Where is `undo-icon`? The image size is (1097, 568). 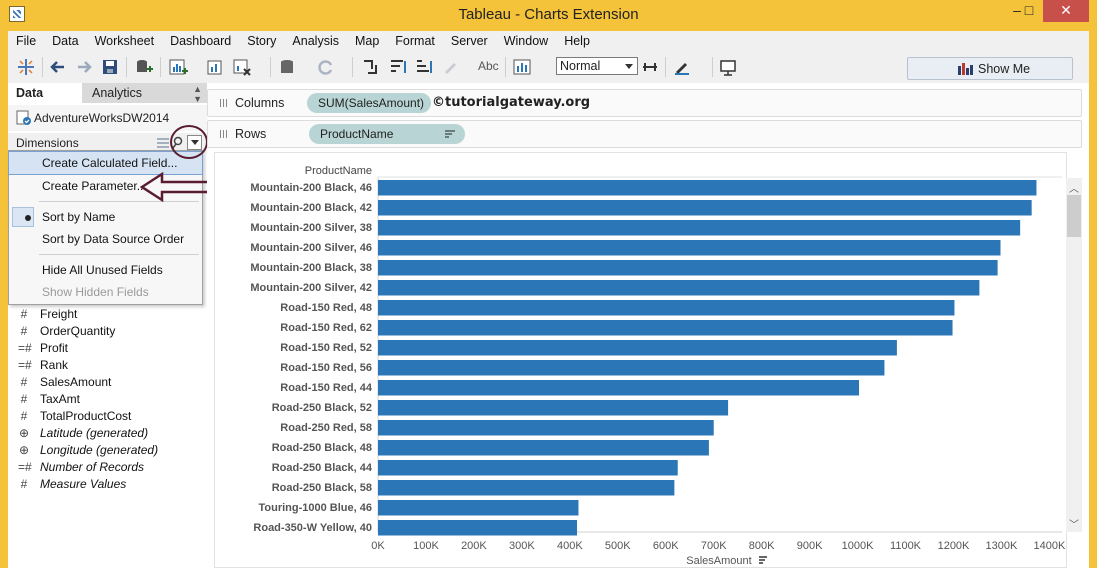
undo-icon is located at coordinates (58, 67).